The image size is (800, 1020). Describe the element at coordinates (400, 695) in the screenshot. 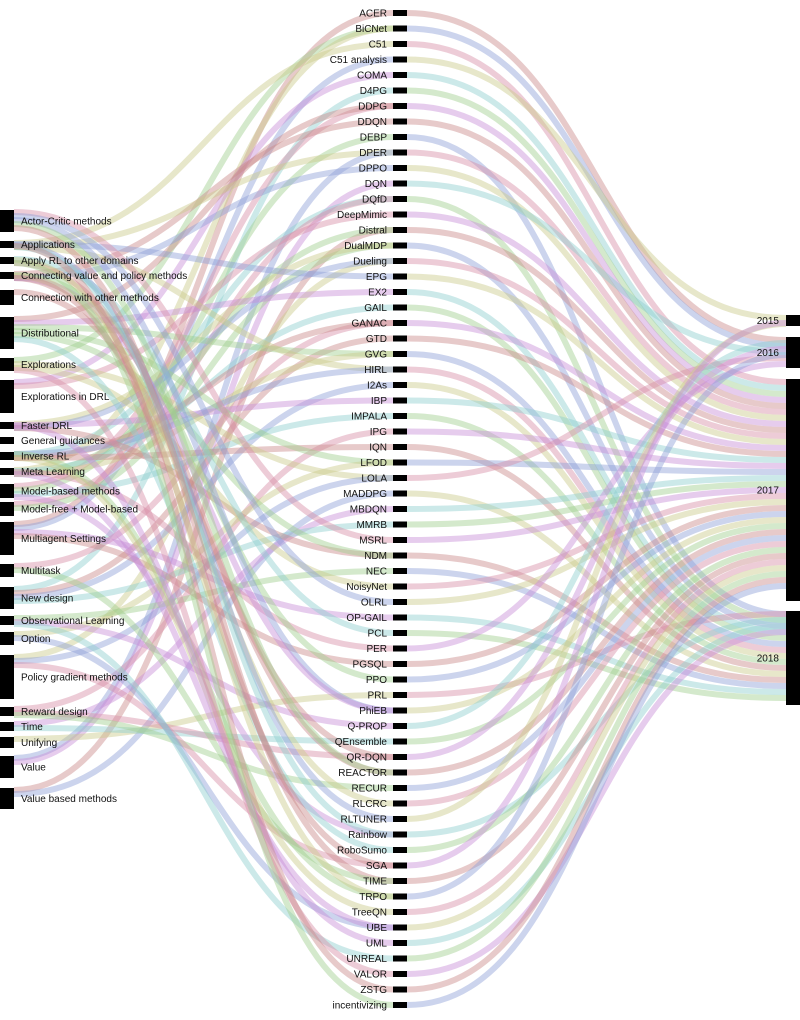

I see `method-node-prl` at that location.